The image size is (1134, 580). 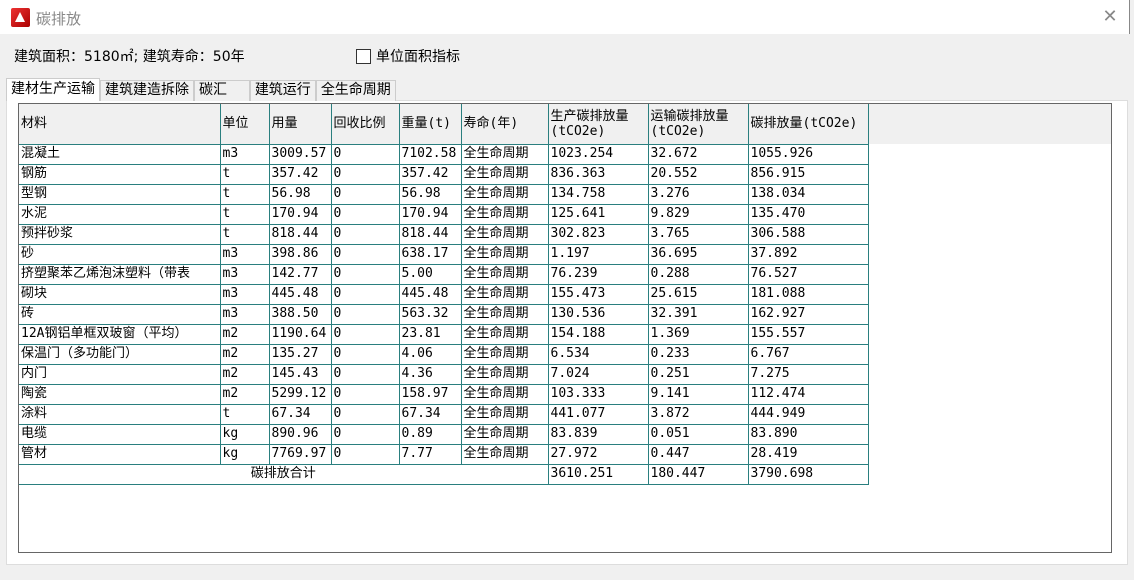 What do you see at coordinates (120, 214) in the screenshot?
I see `table-cell: 水泥` at bounding box center [120, 214].